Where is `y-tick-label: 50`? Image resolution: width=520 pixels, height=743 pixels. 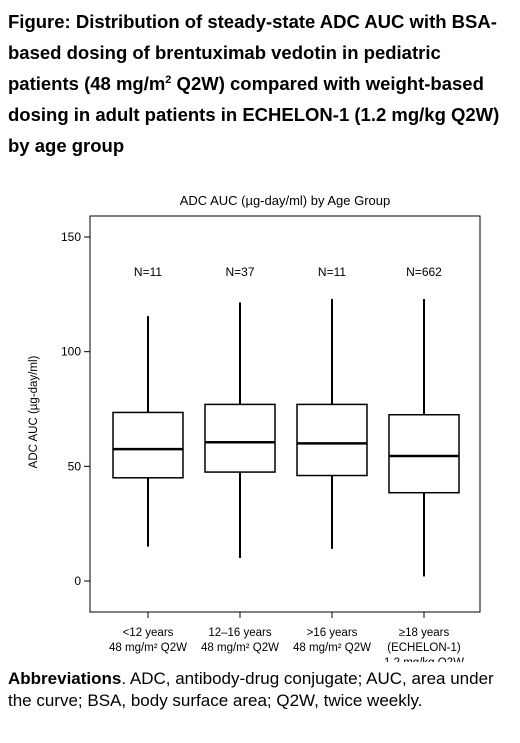 y-tick-label: 50 is located at coordinates (75, 466).